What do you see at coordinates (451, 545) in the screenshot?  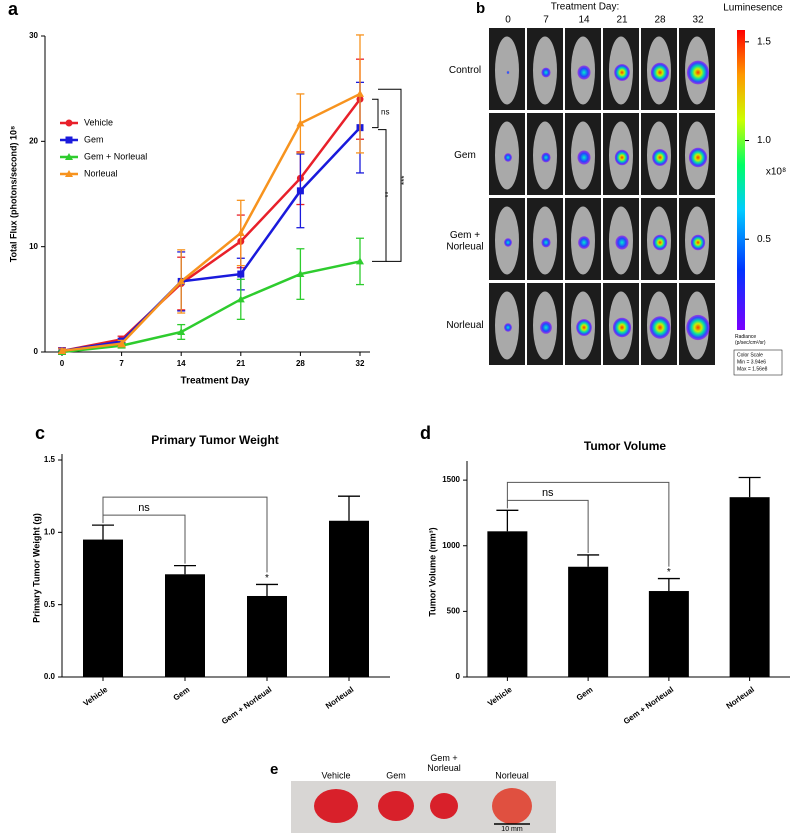 I see `y-tick-label: 1000` at bounding box center [451, 545].